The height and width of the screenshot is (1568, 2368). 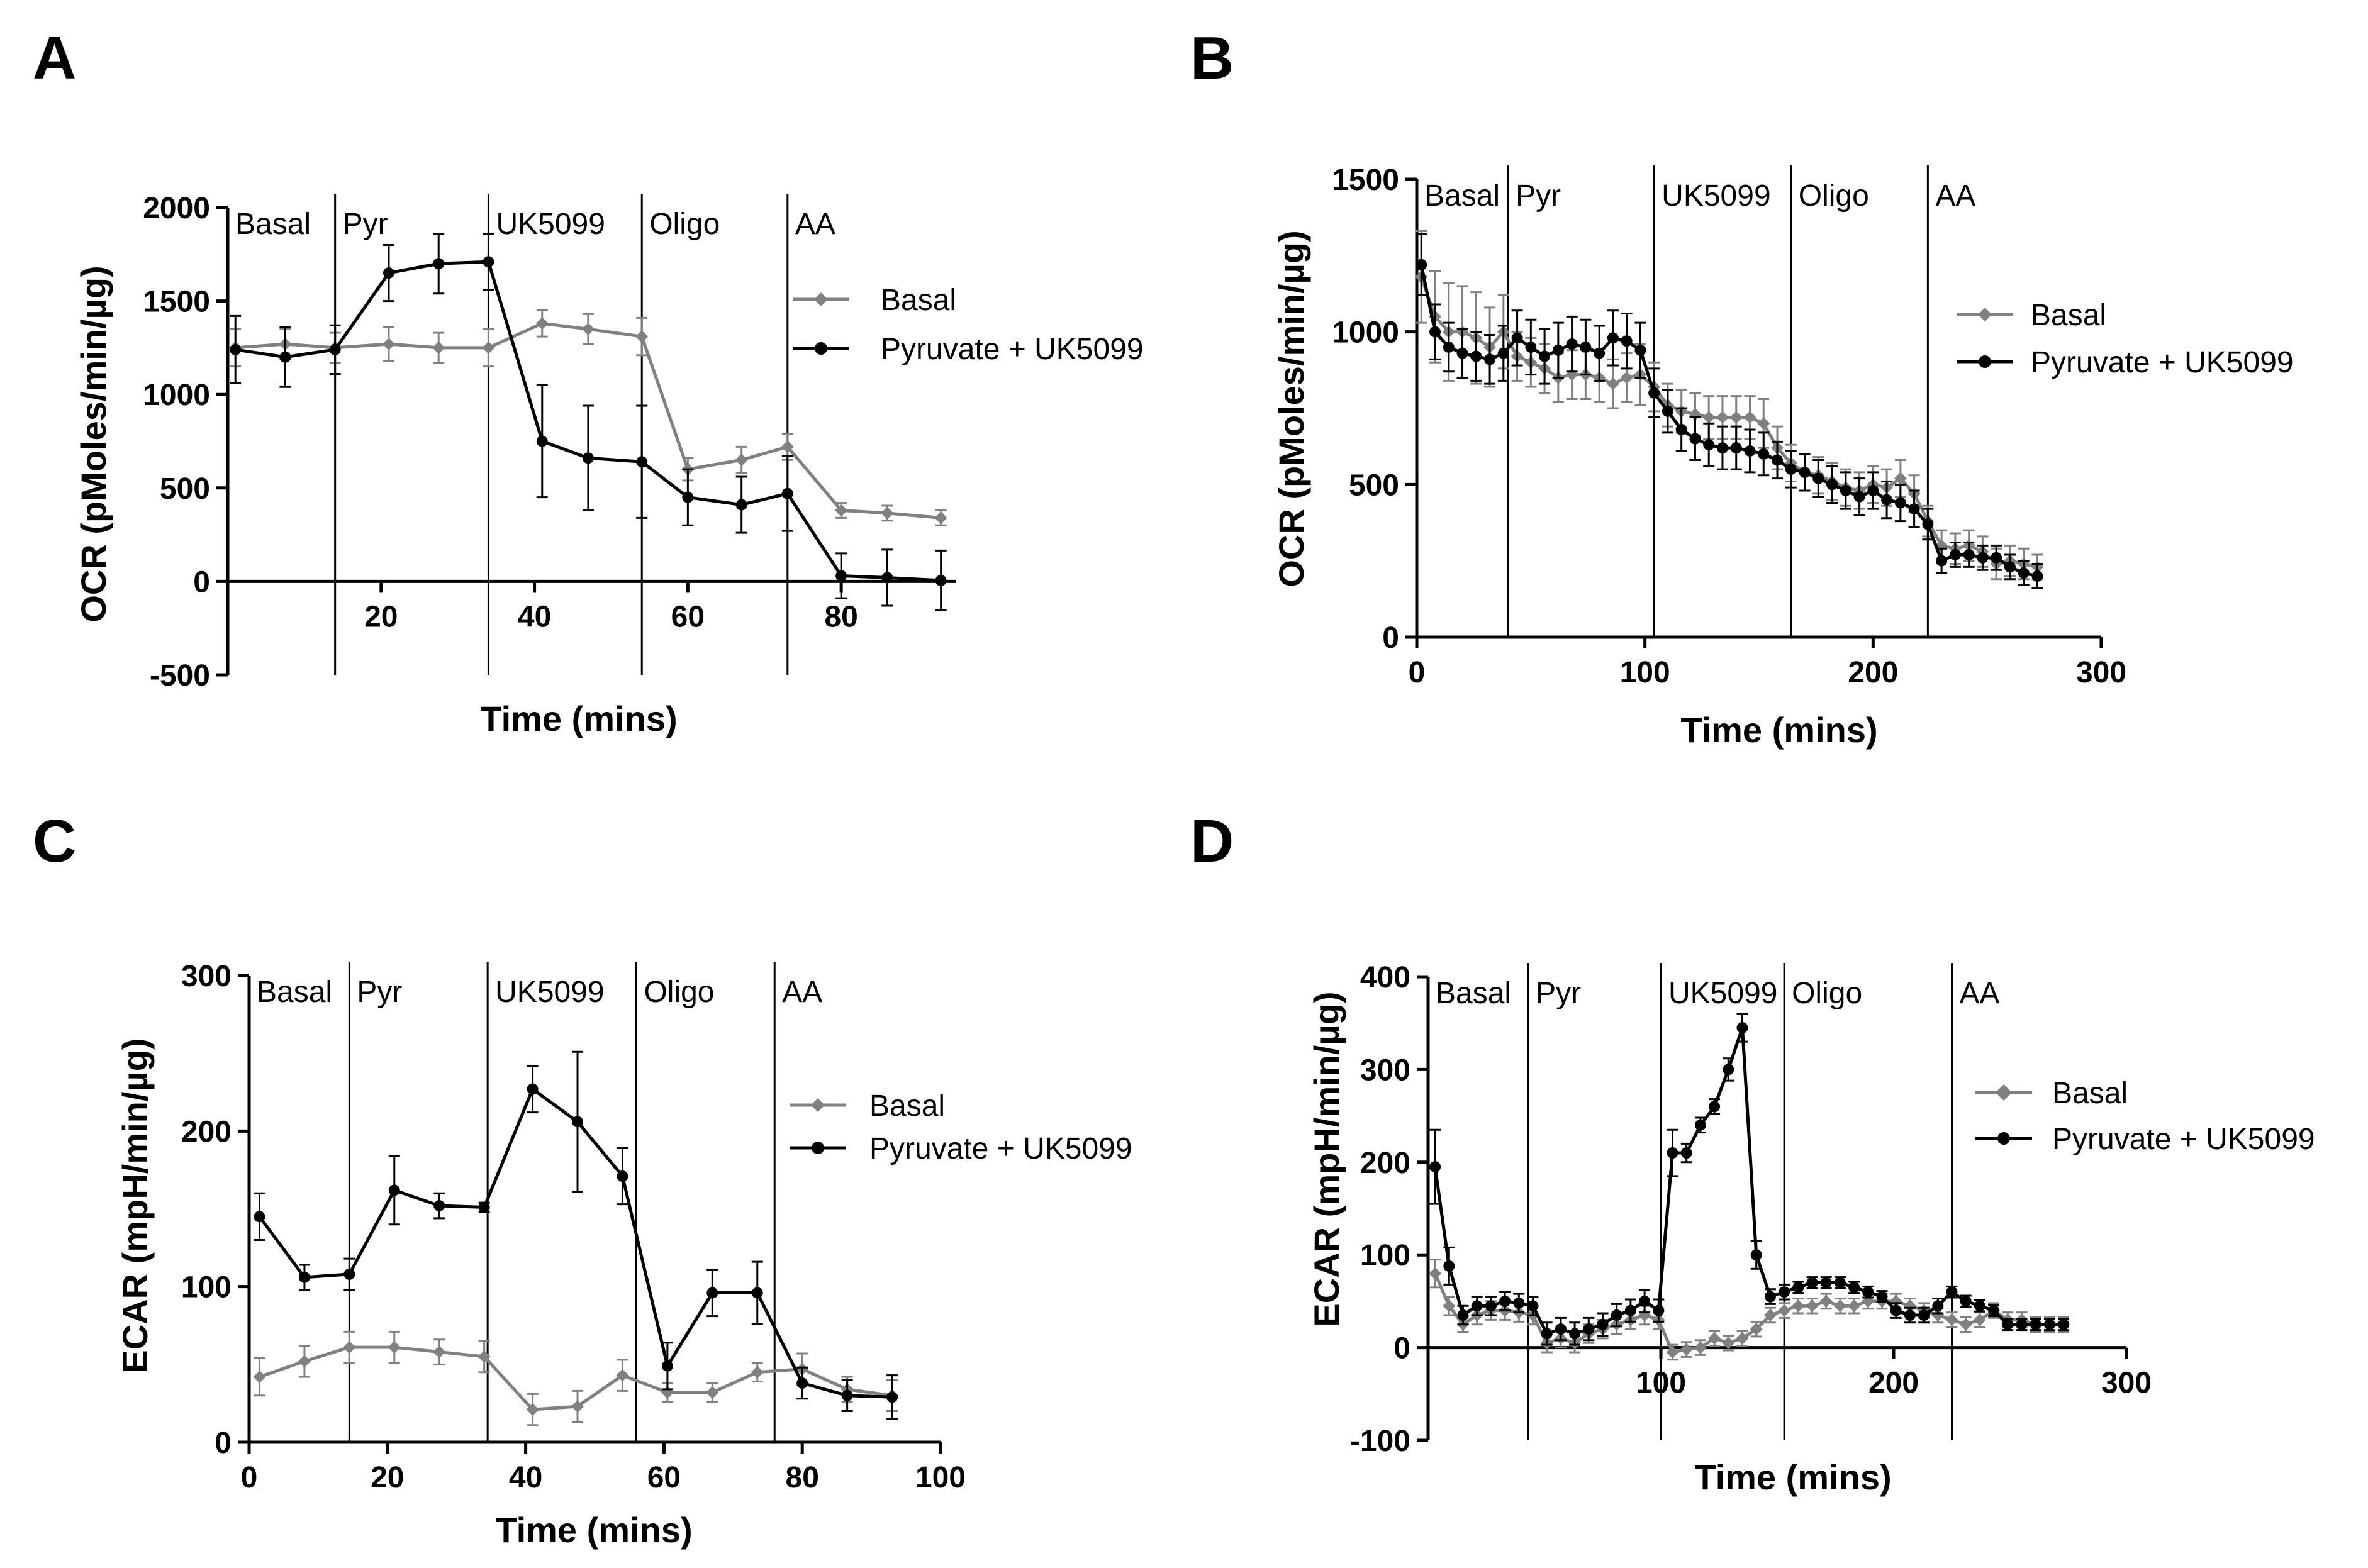 What do you see at coordinates (387, 1477) in the screenshot?
I see `panel-c-x-tick-label: 20` at bounding box center [387, 1477].